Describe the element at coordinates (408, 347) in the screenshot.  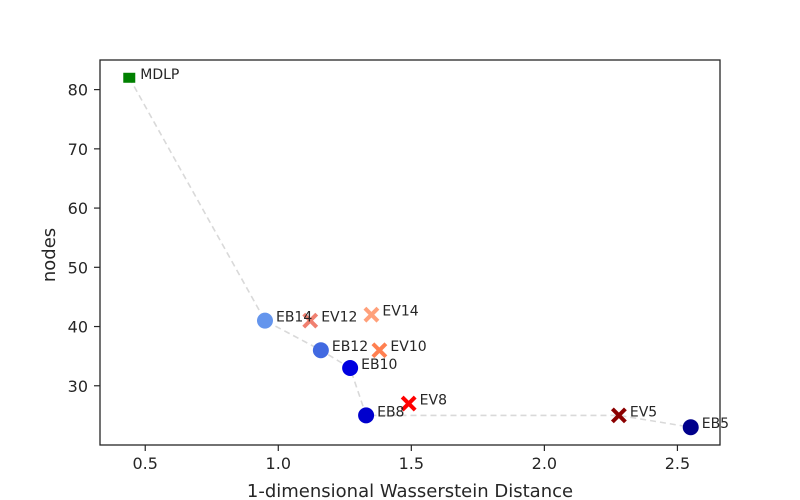
I see `point-ev10-label: EV10` at that location.